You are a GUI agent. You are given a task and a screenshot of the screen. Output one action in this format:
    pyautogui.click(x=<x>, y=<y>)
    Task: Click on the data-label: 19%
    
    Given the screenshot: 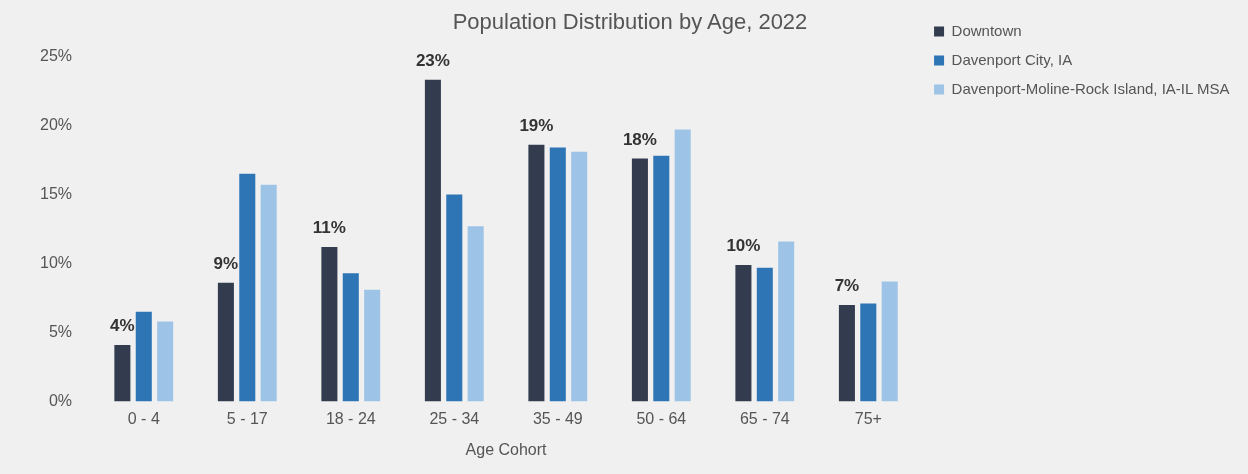 What is the action you would take?
    pyautogui.click(x=536, y=125)
    